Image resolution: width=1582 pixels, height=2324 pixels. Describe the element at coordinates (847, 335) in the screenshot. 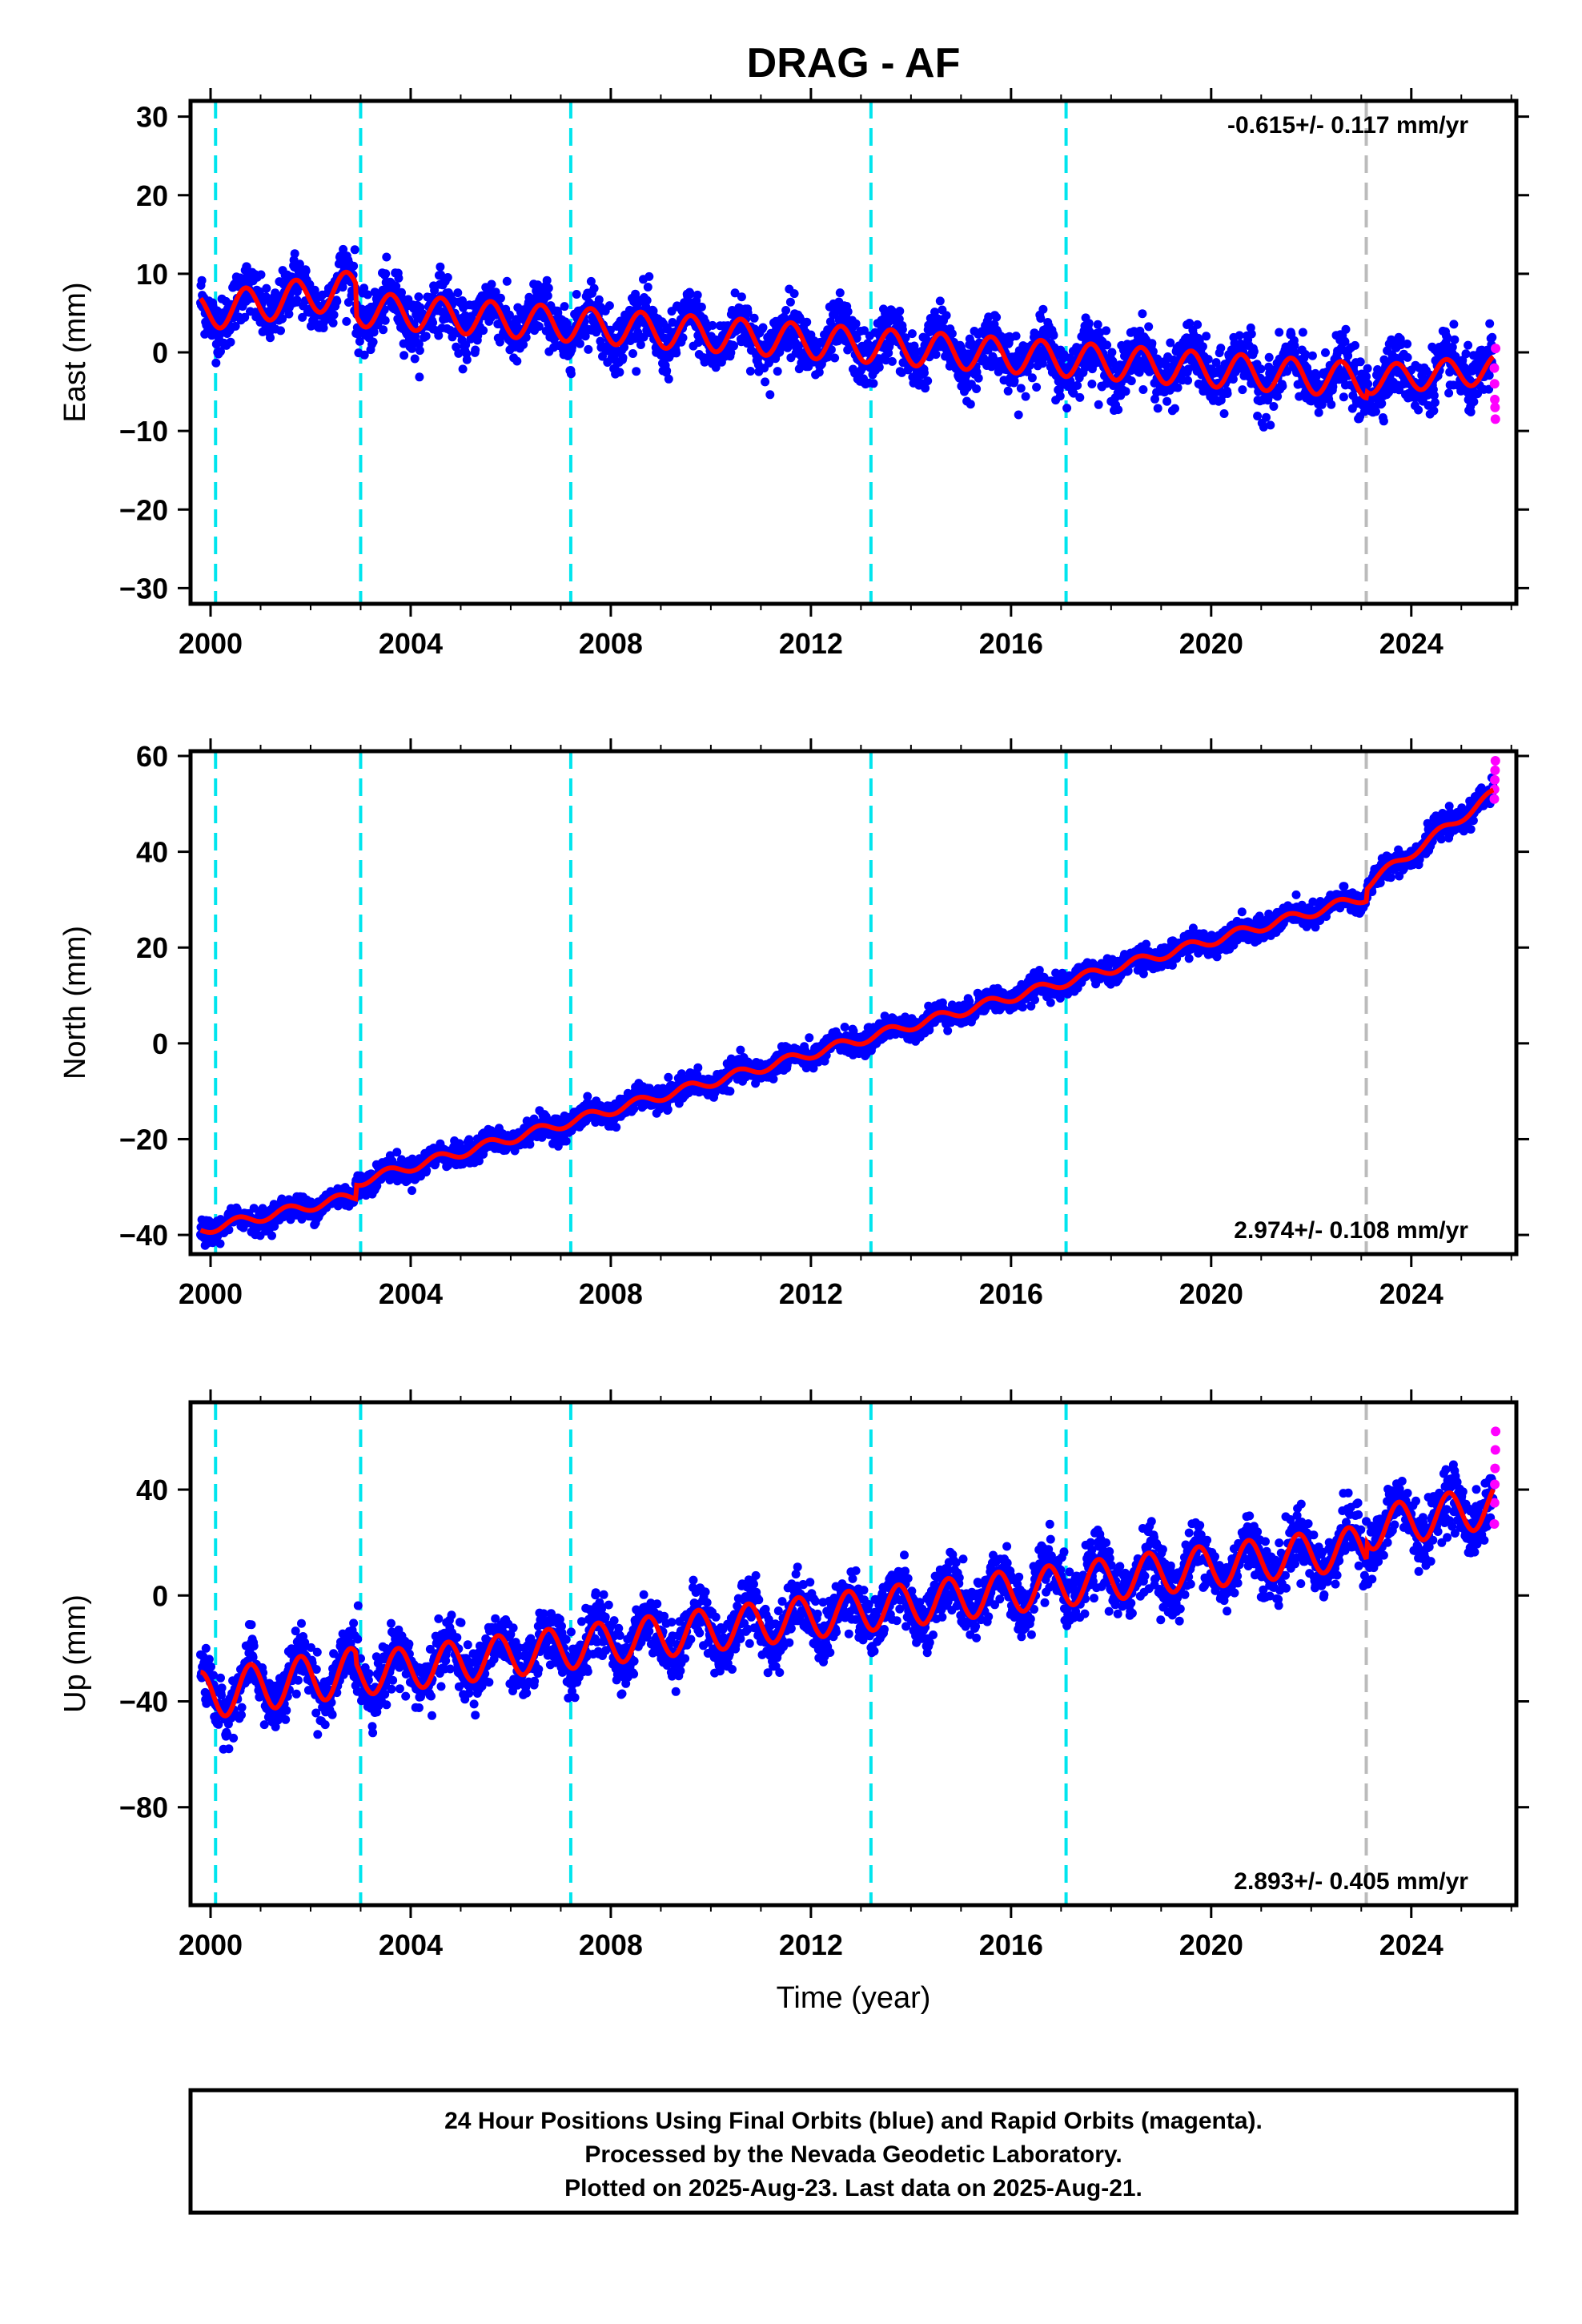

I see `model-fit-line` at that location.